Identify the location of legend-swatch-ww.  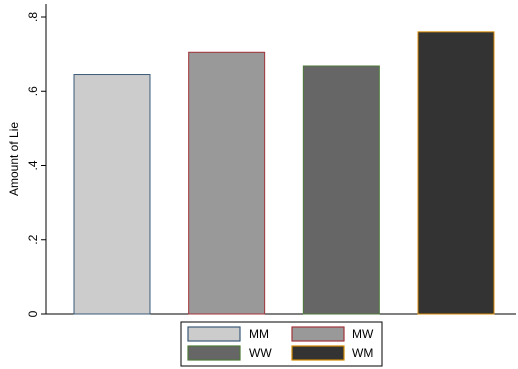
(214, 353).